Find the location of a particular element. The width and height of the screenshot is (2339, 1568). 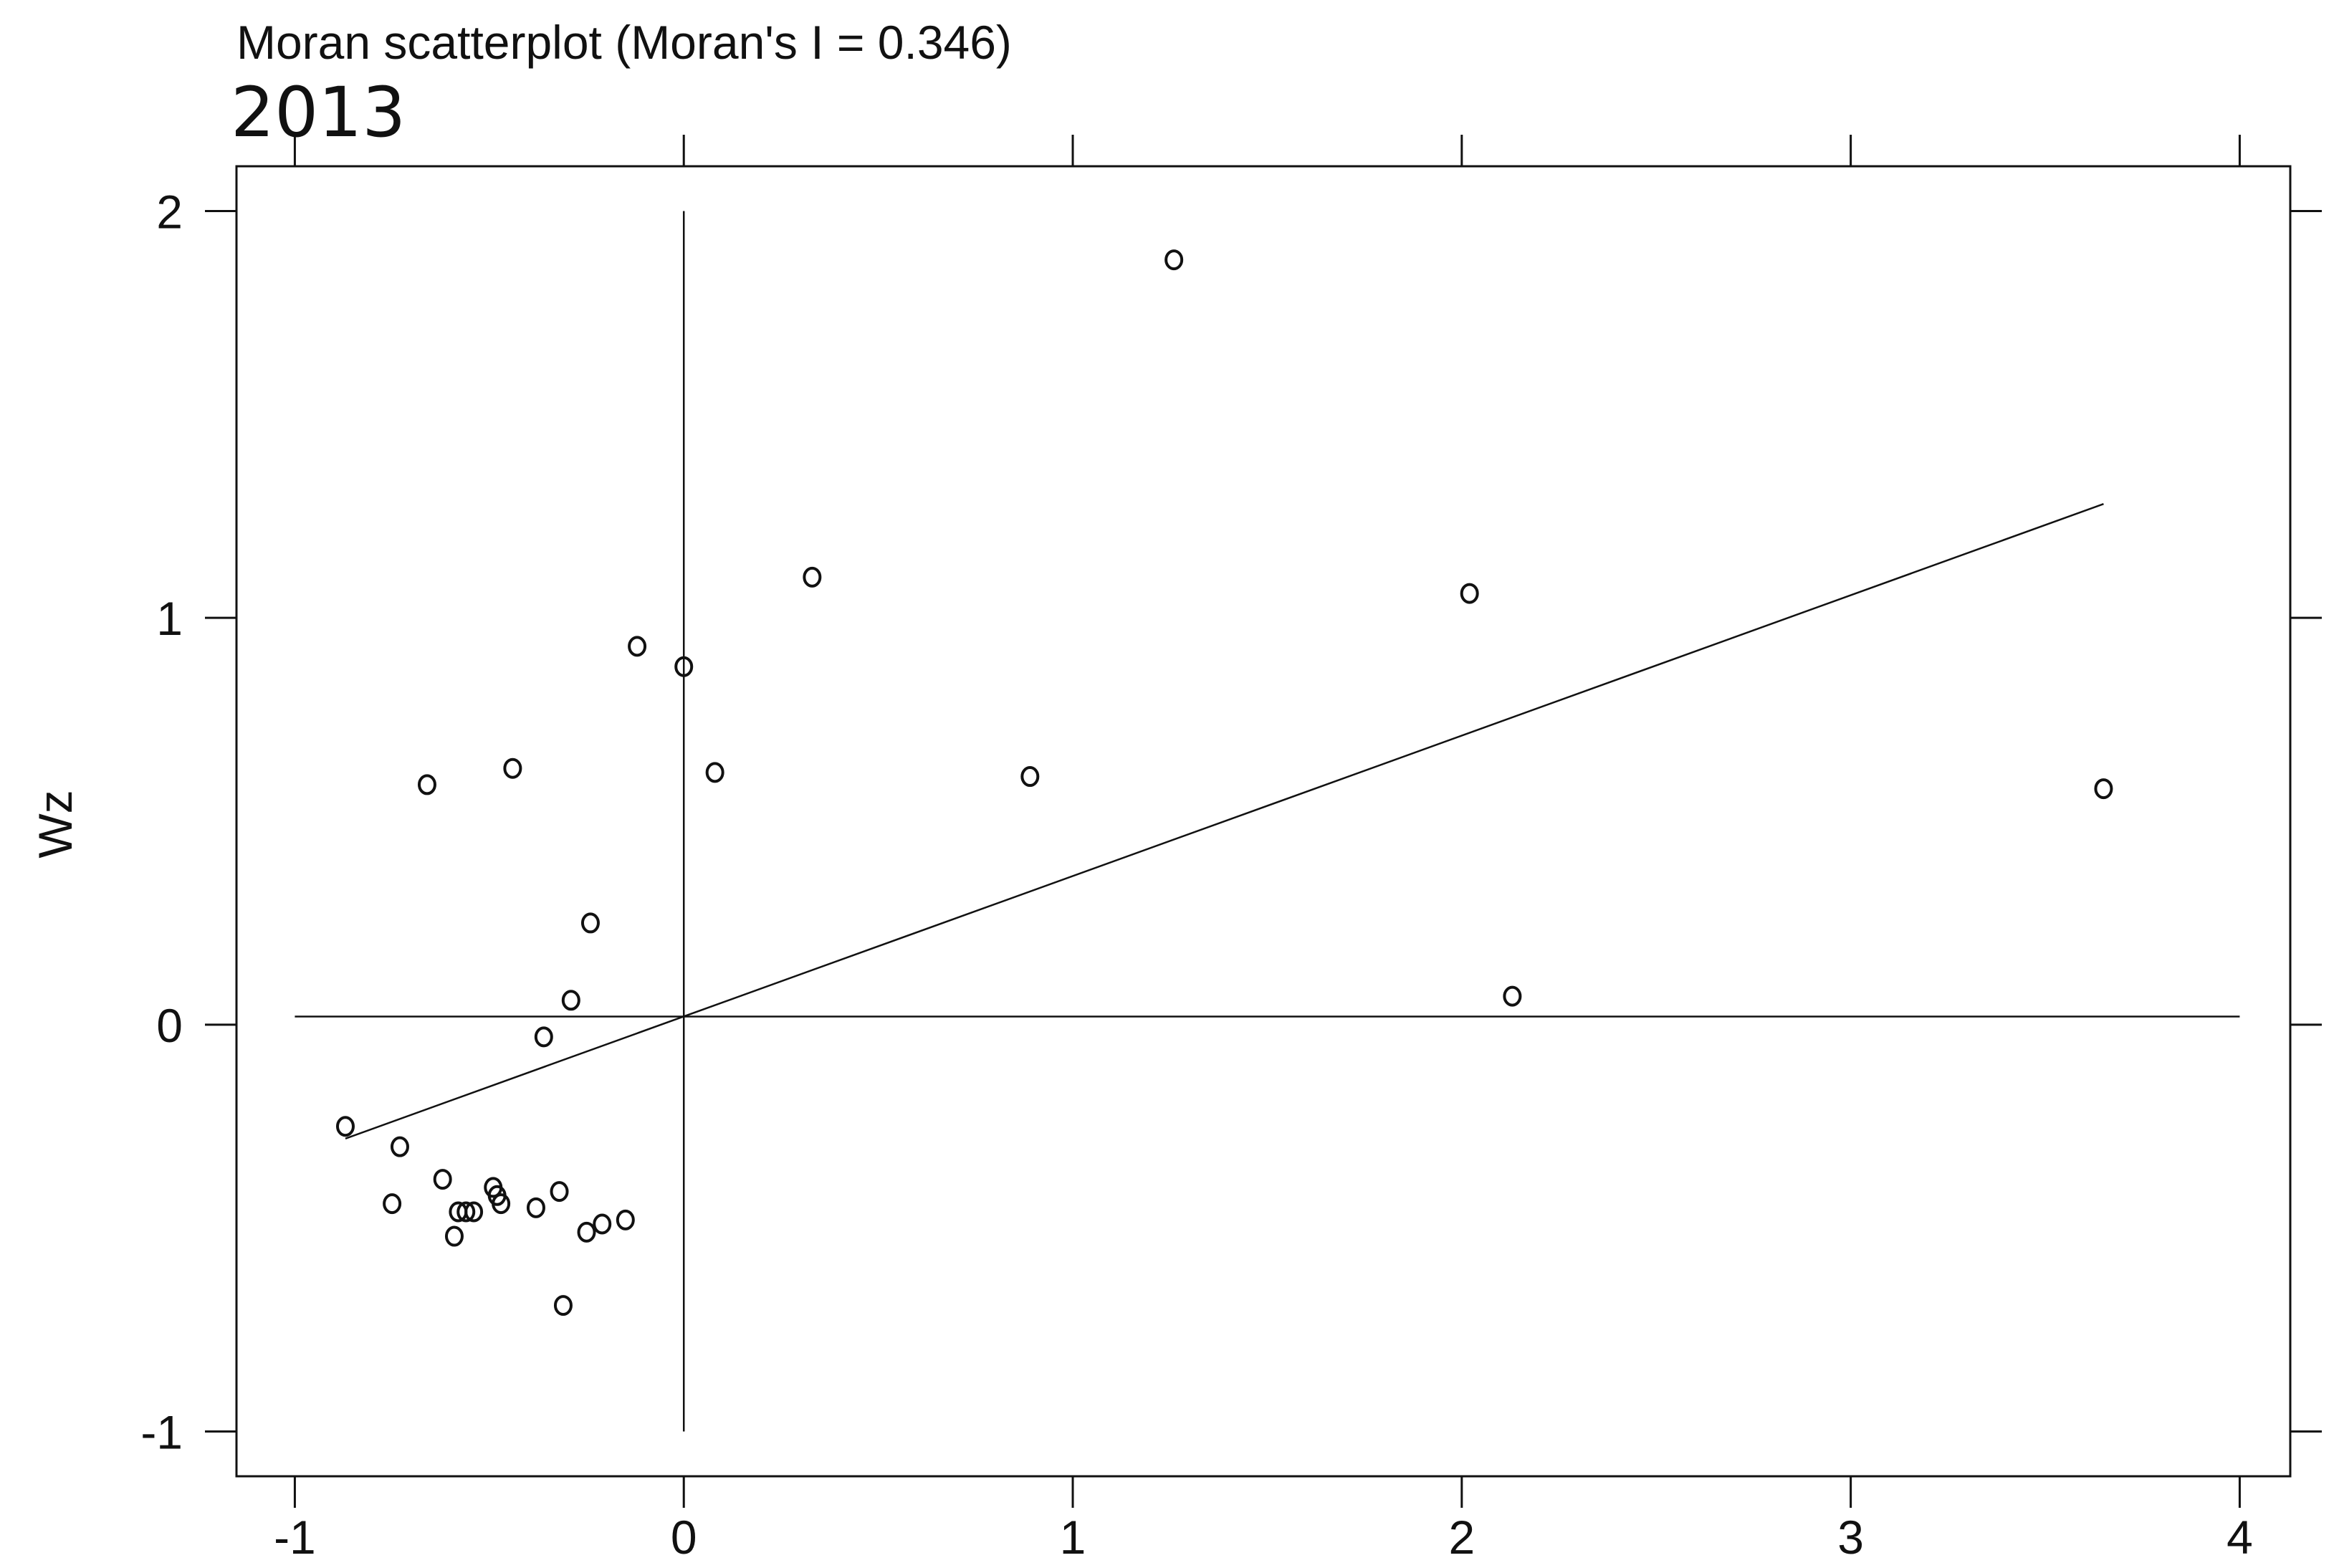

x-tick-label-4: 3 is located at coordinates (1850, 1537).